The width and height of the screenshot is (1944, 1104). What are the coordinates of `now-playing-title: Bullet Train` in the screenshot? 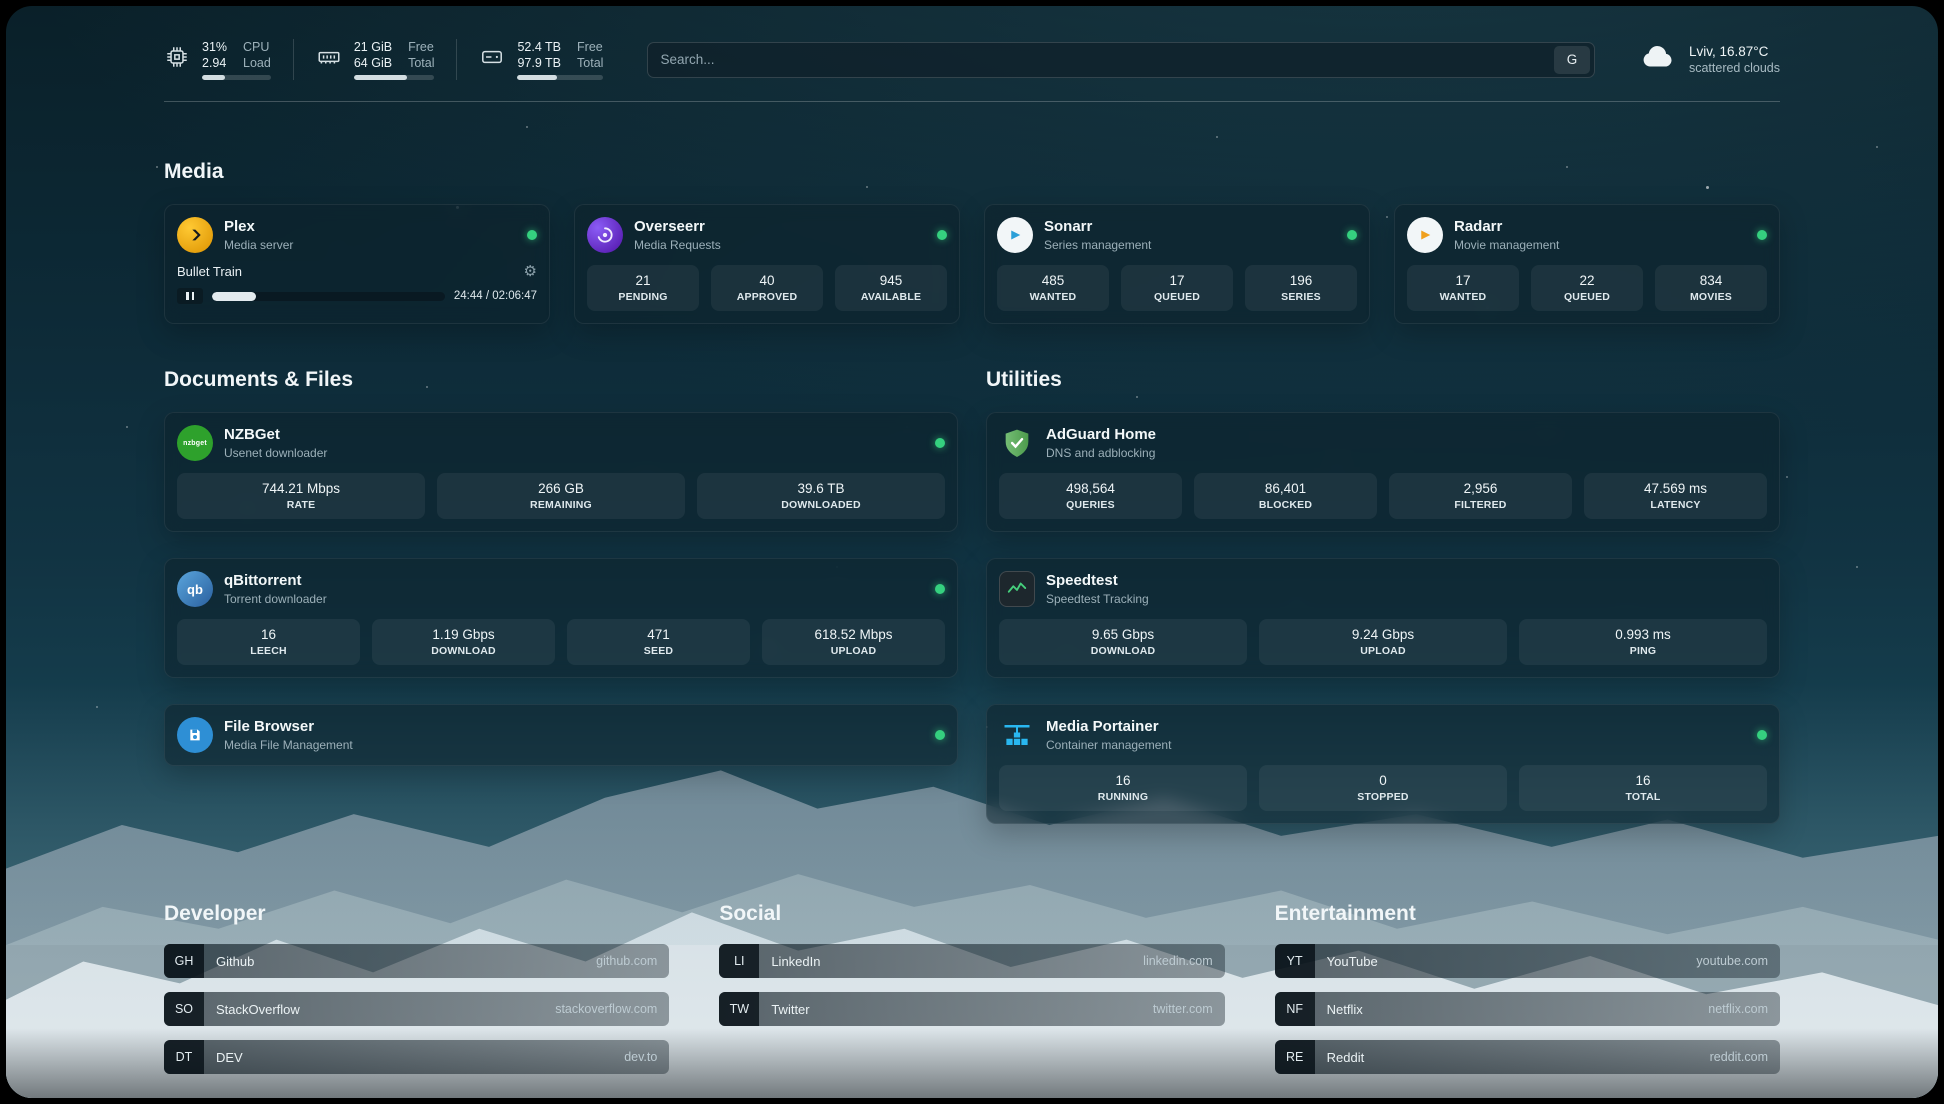 It's located at (210, 271).